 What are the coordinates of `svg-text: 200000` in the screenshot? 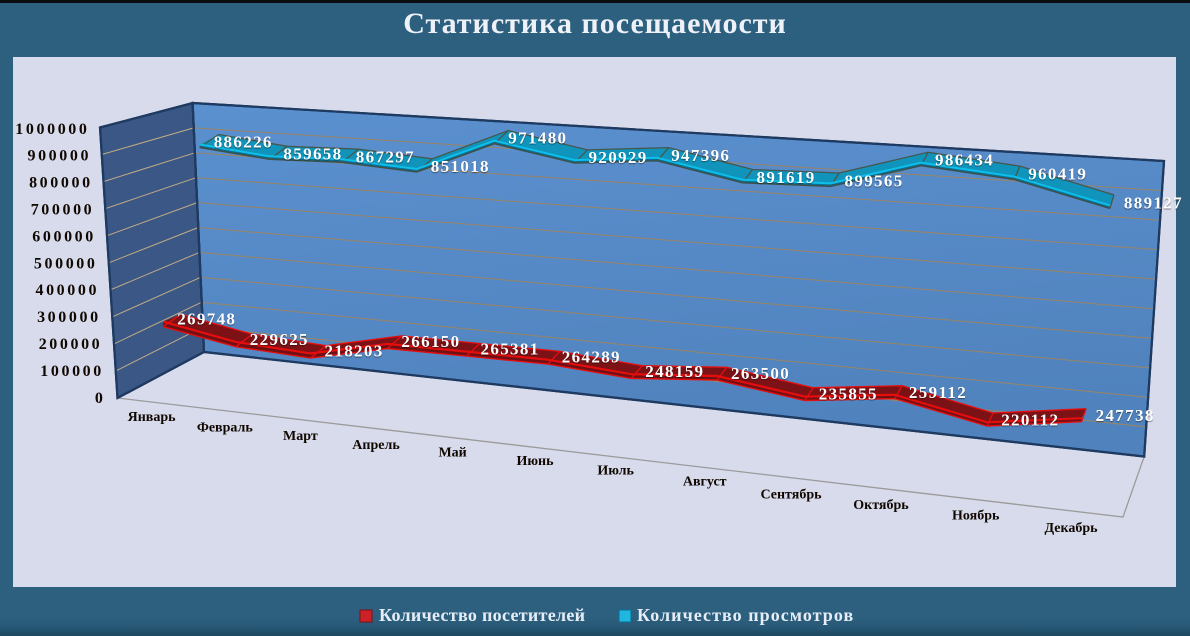 It's located at (71, 344).